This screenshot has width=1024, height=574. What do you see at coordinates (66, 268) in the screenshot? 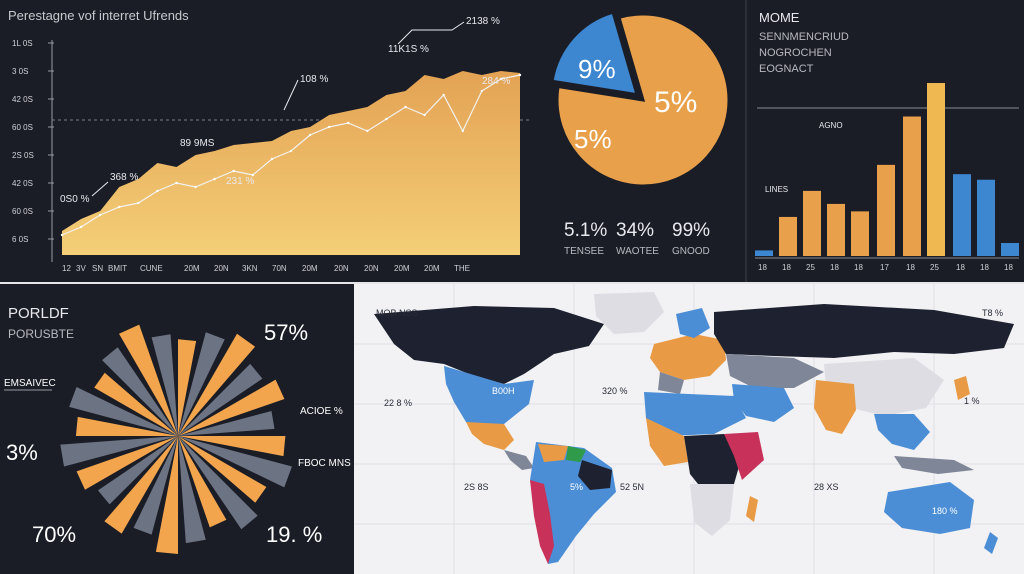
I see `x-tick-label: 12` at bounding box center [66, 268].